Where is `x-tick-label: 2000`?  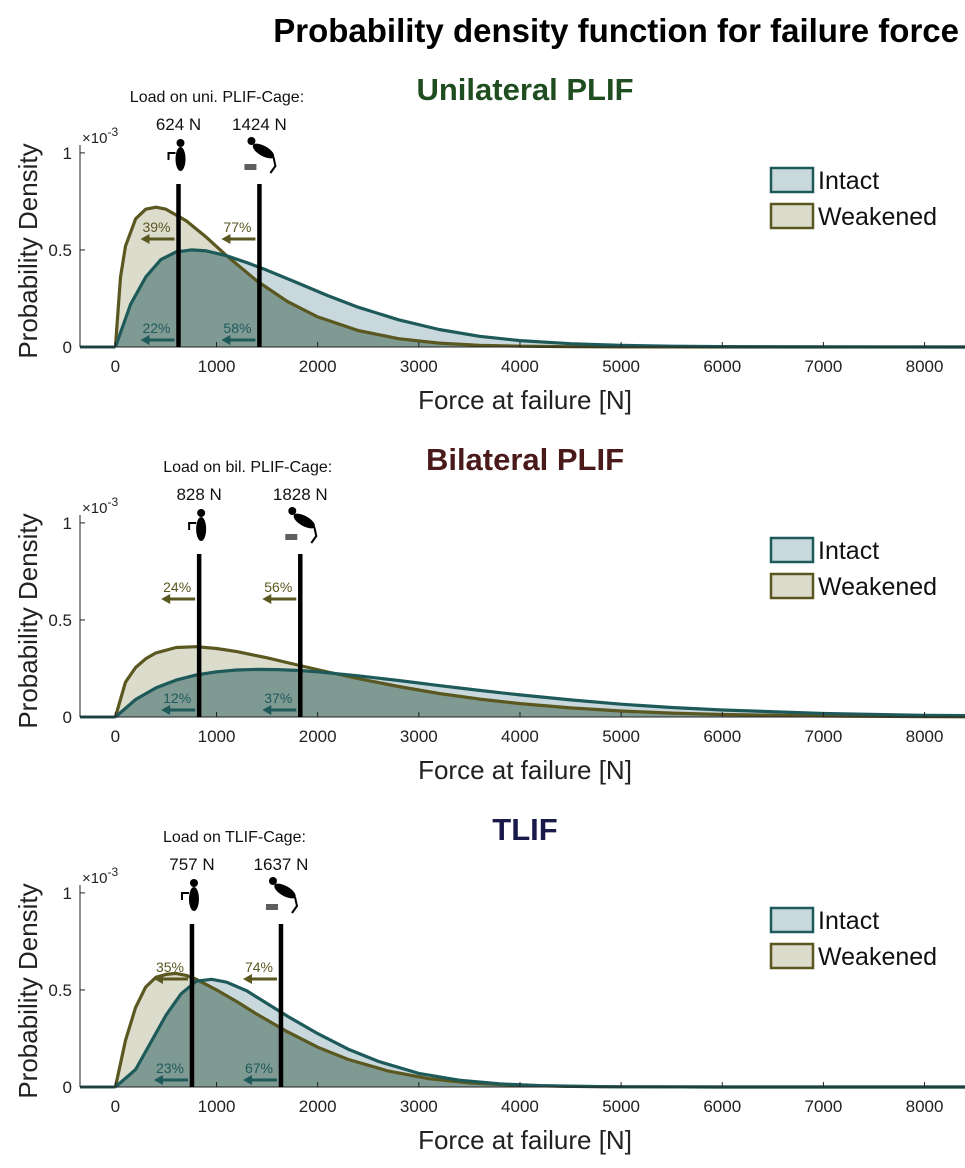 x-tick-label: 2000 is located at coordinates (318, 366).